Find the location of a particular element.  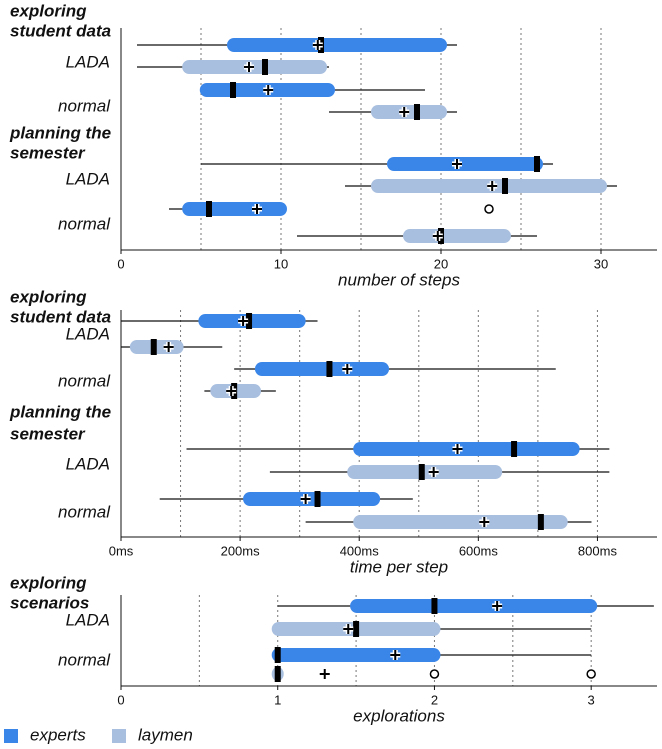

x-tick-label: 1 is located at coordinates (277, 699).